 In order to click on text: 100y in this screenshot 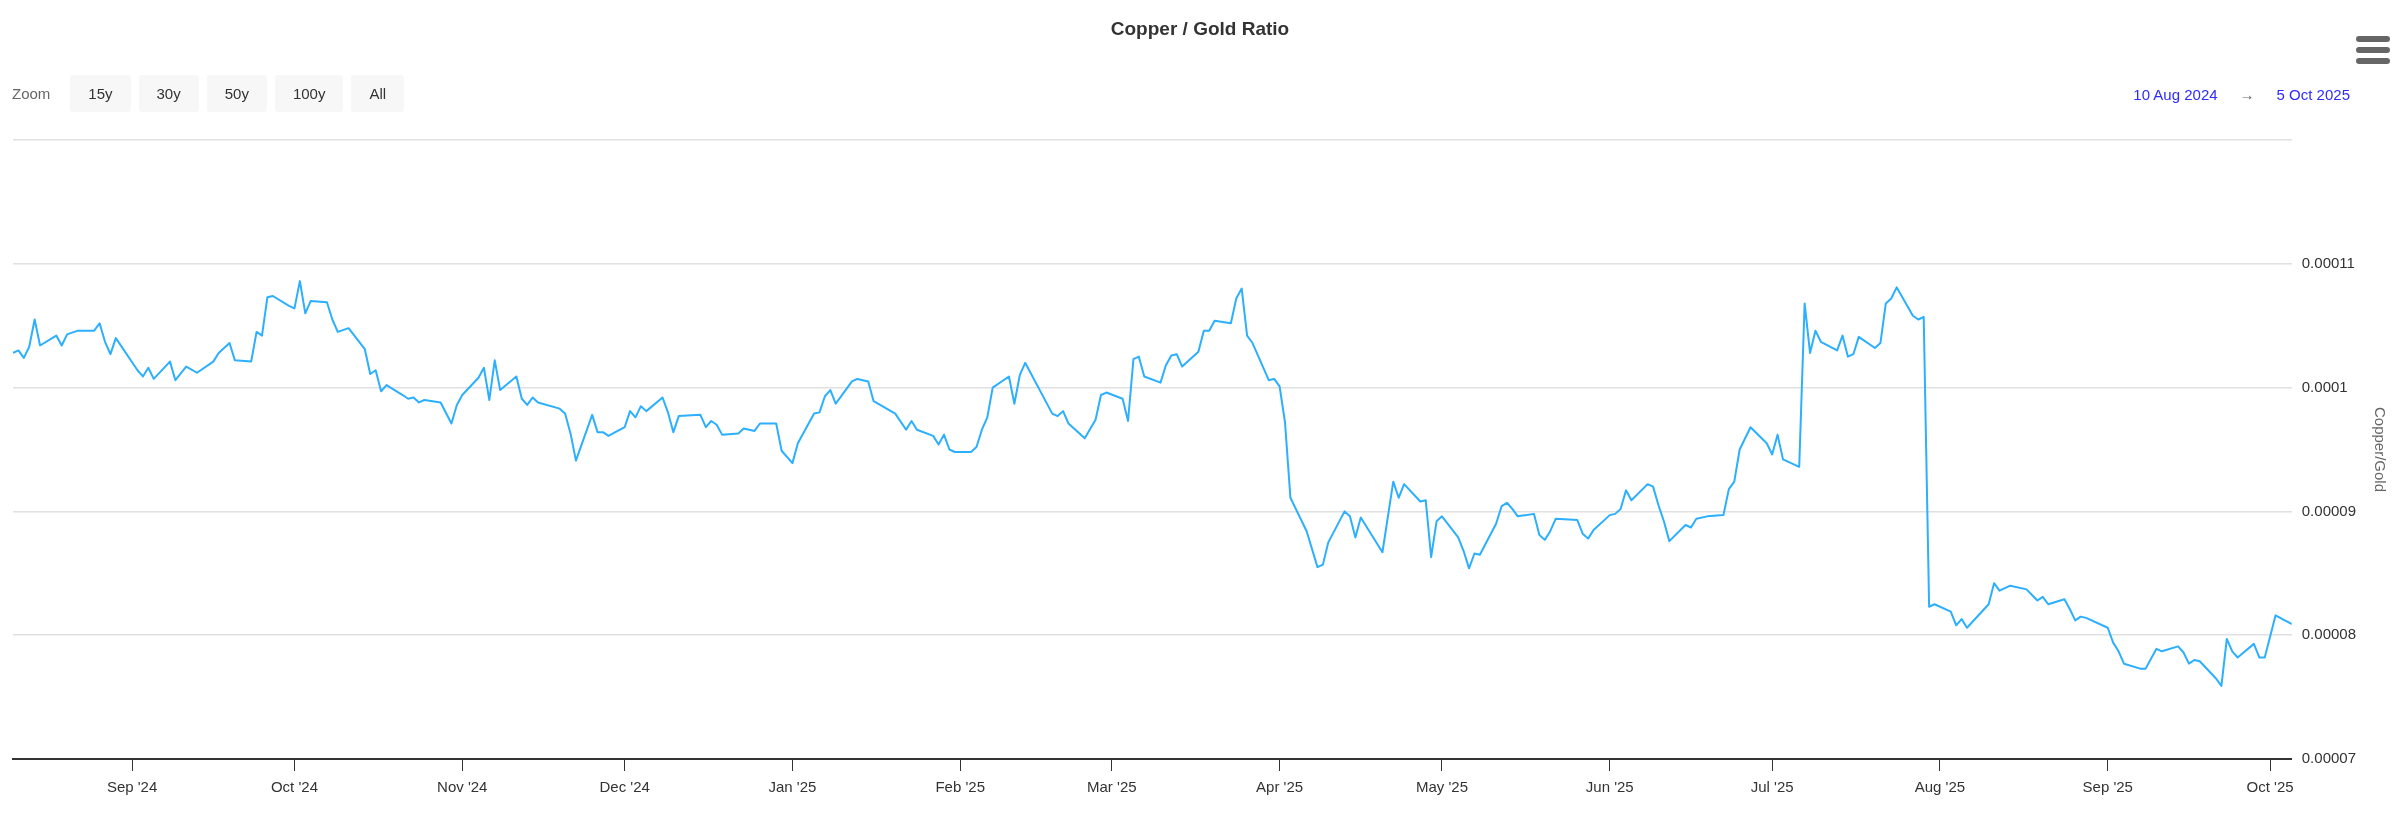, I will do `click(309, 93)`.